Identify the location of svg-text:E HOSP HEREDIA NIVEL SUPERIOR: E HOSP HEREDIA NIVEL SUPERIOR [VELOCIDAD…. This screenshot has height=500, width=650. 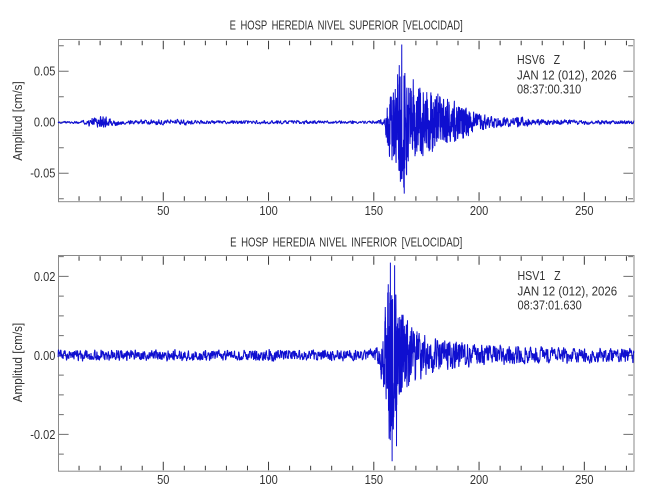
(346, 26).